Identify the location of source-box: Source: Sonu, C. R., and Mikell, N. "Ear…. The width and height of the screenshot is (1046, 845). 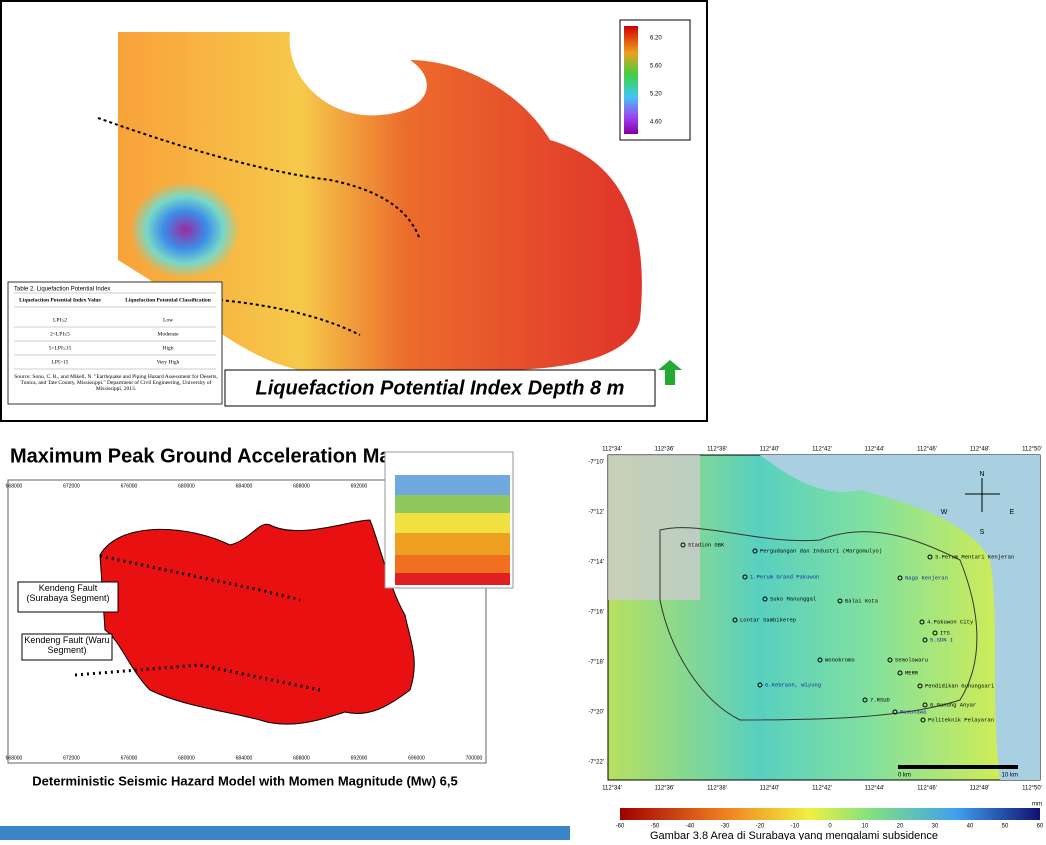
(116, 383).